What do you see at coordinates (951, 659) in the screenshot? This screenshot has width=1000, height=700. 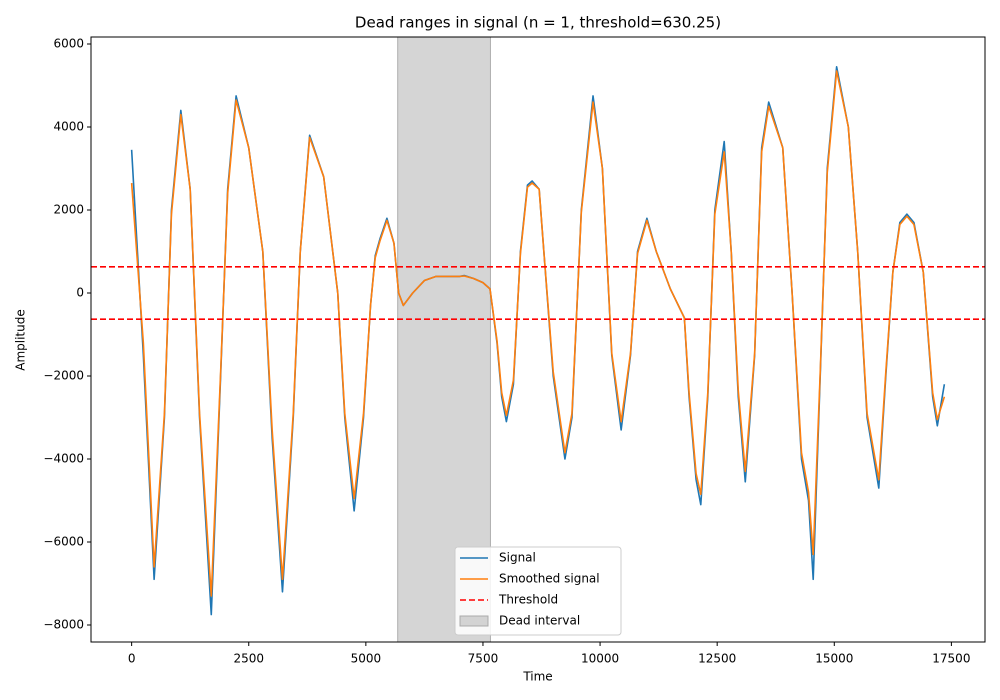 I see `x-tick-label: 17500` at bounding box center [951, 659].